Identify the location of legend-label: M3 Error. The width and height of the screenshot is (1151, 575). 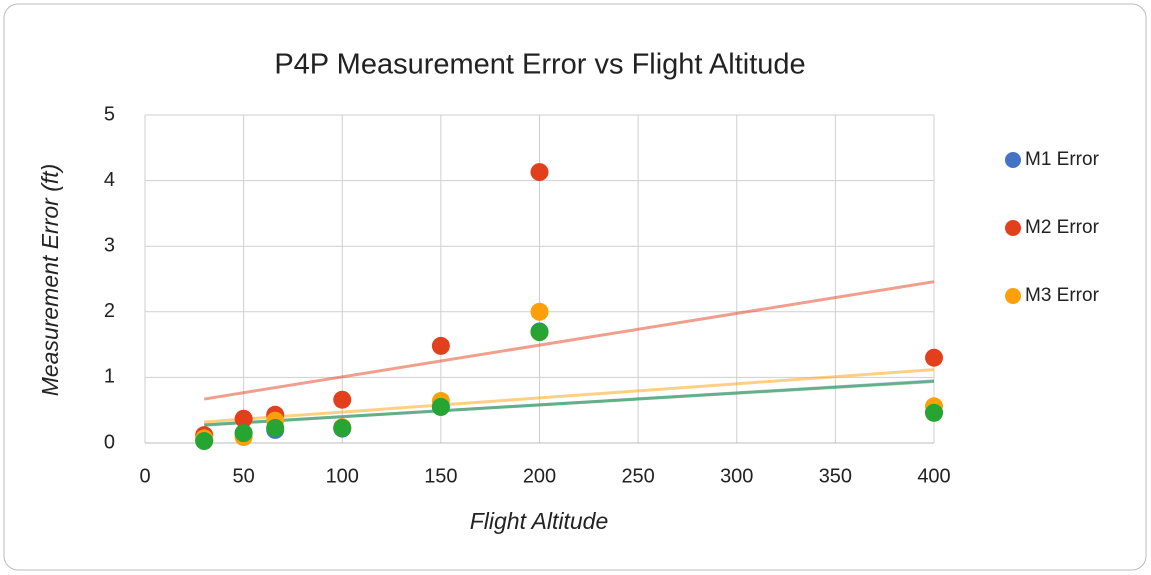
(1062, 295).